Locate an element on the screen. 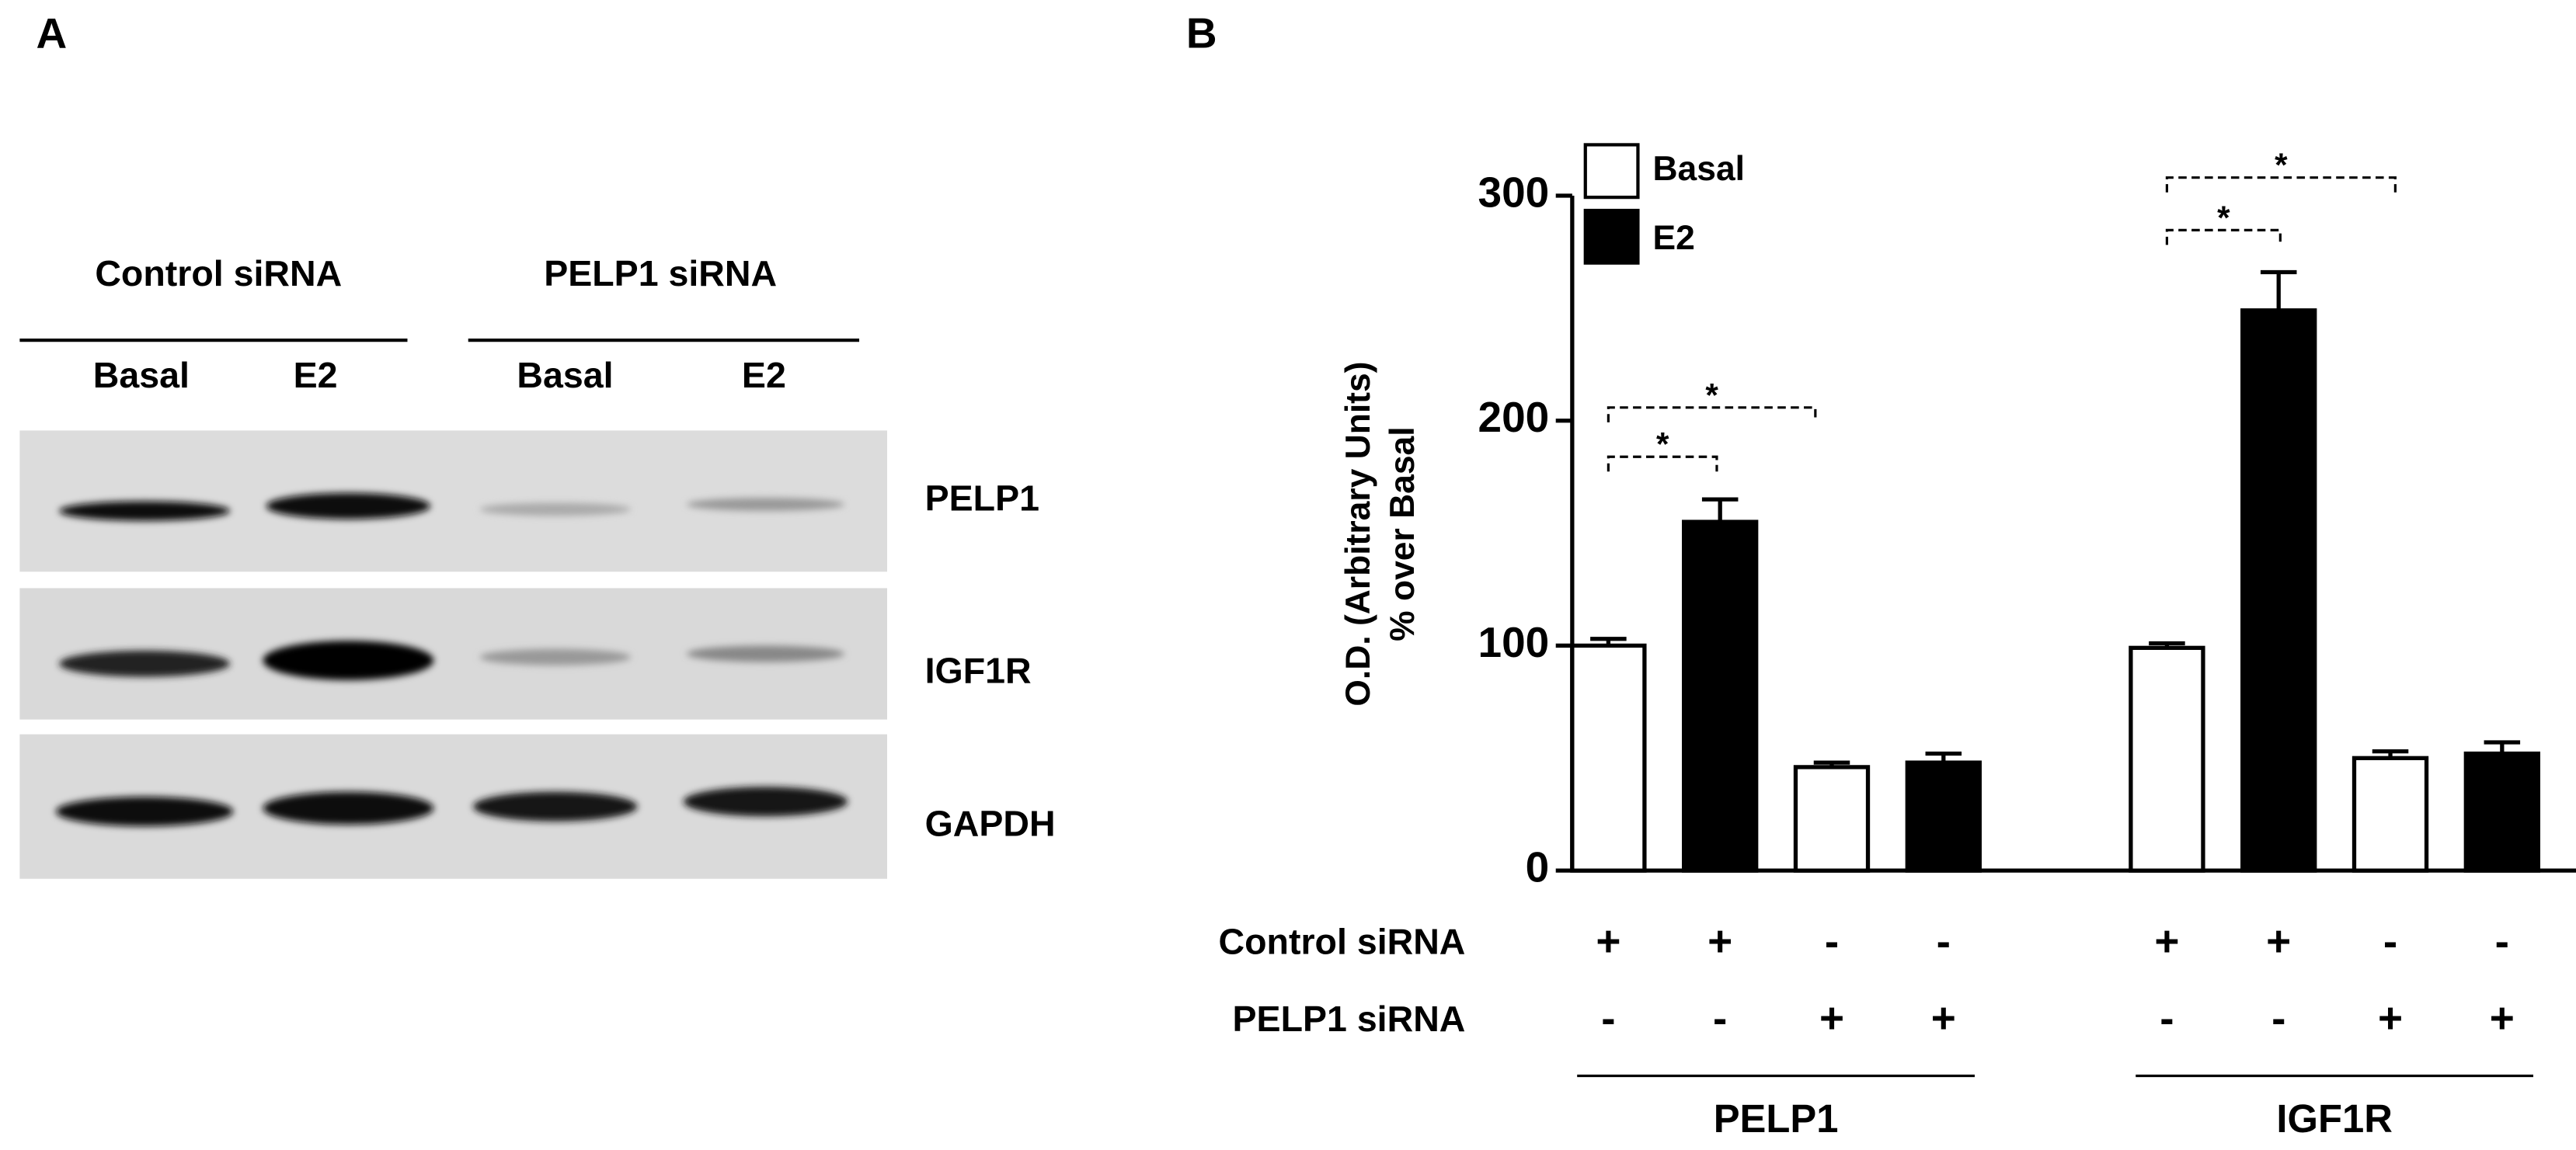 The width and height of the screenshot is (2576, 1150). bands is located at coordinates (451, 659).